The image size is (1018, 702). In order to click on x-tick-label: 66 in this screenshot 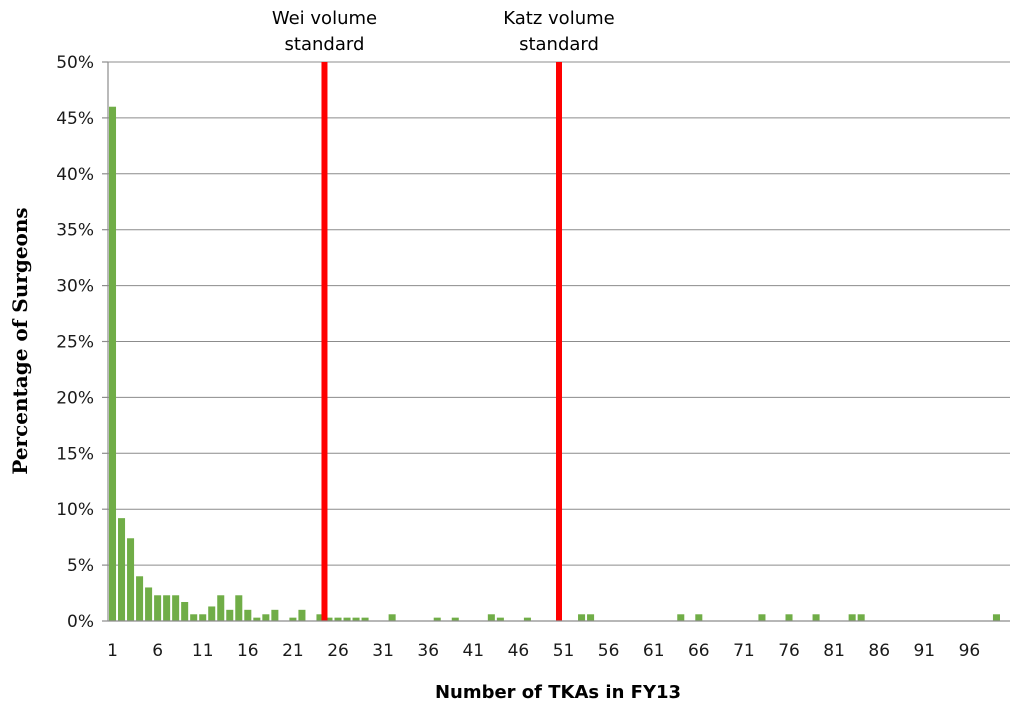, I will do `click(699, 651)`.